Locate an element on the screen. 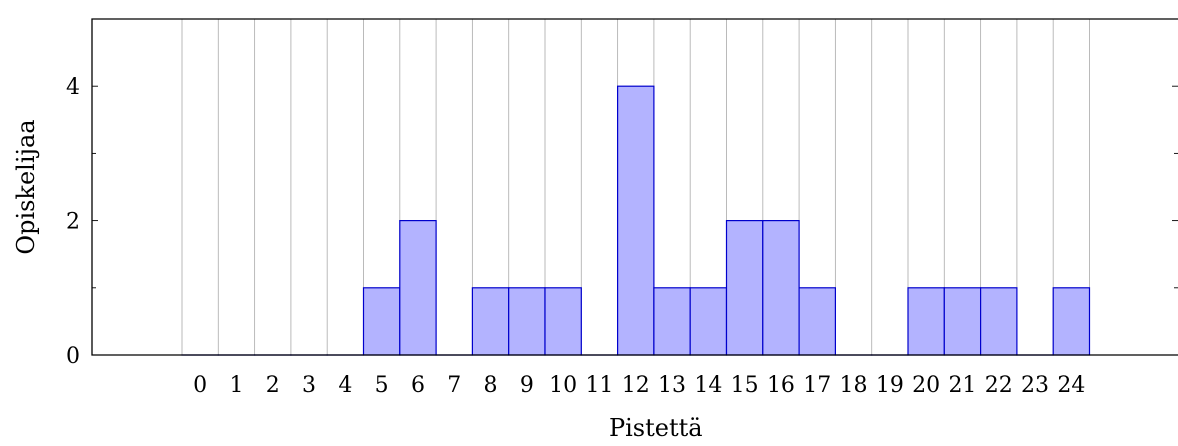 Image resolution: width=1178 pixels, height=446 pixels. x-axis-label: Pistettä is located at coordinates (656, 428).